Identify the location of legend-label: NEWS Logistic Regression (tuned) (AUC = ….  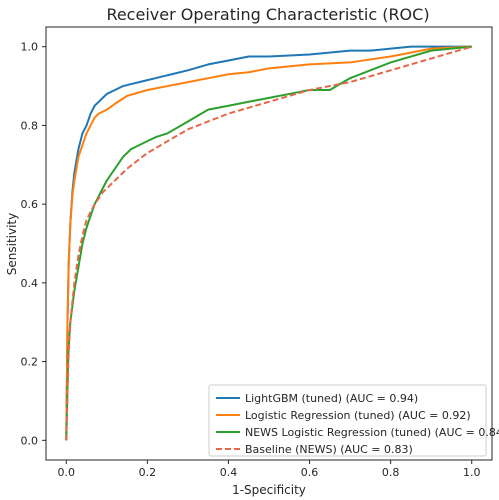
(372, 432).